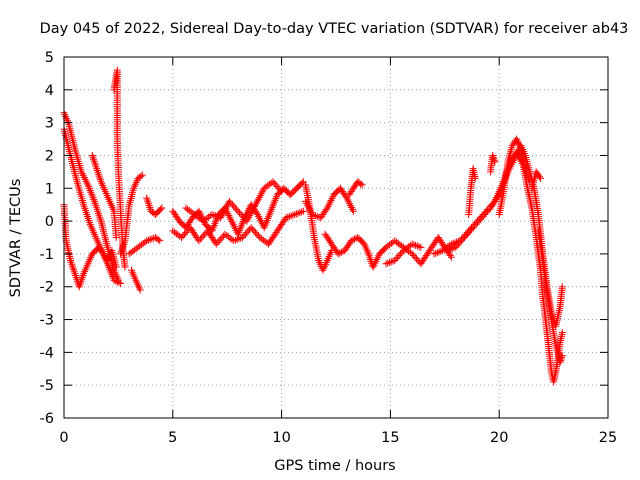  Describe the element at coordinates (16, 238) in the screenshot. I see `y-axis-label: SDTVAR / TECUs` at that location.